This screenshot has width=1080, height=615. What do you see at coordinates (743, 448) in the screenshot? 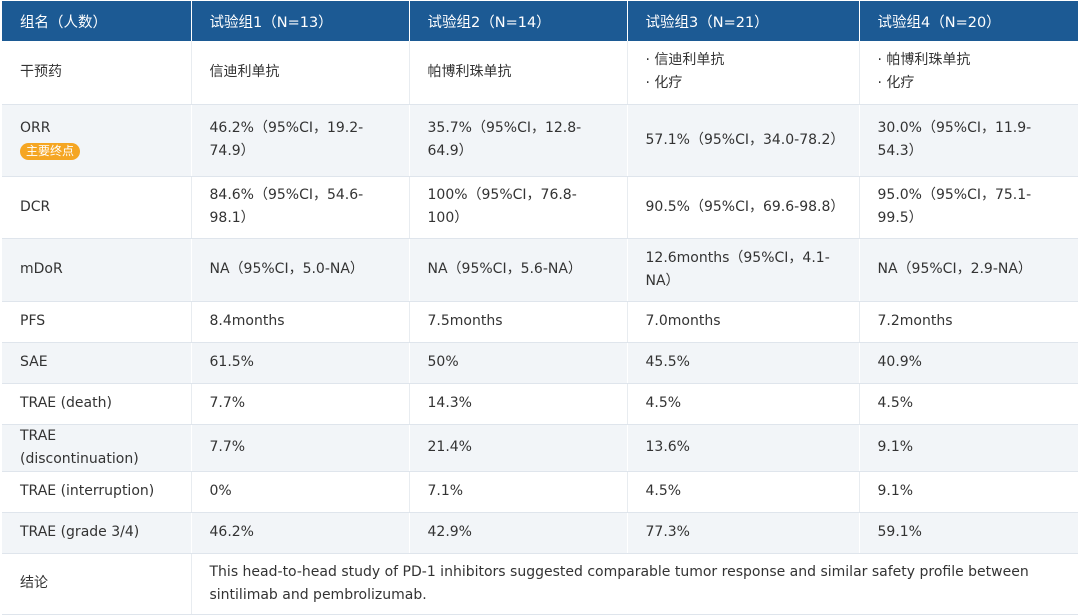
I see `cell-g3: 13.6%` at bounding box center [743, 448].